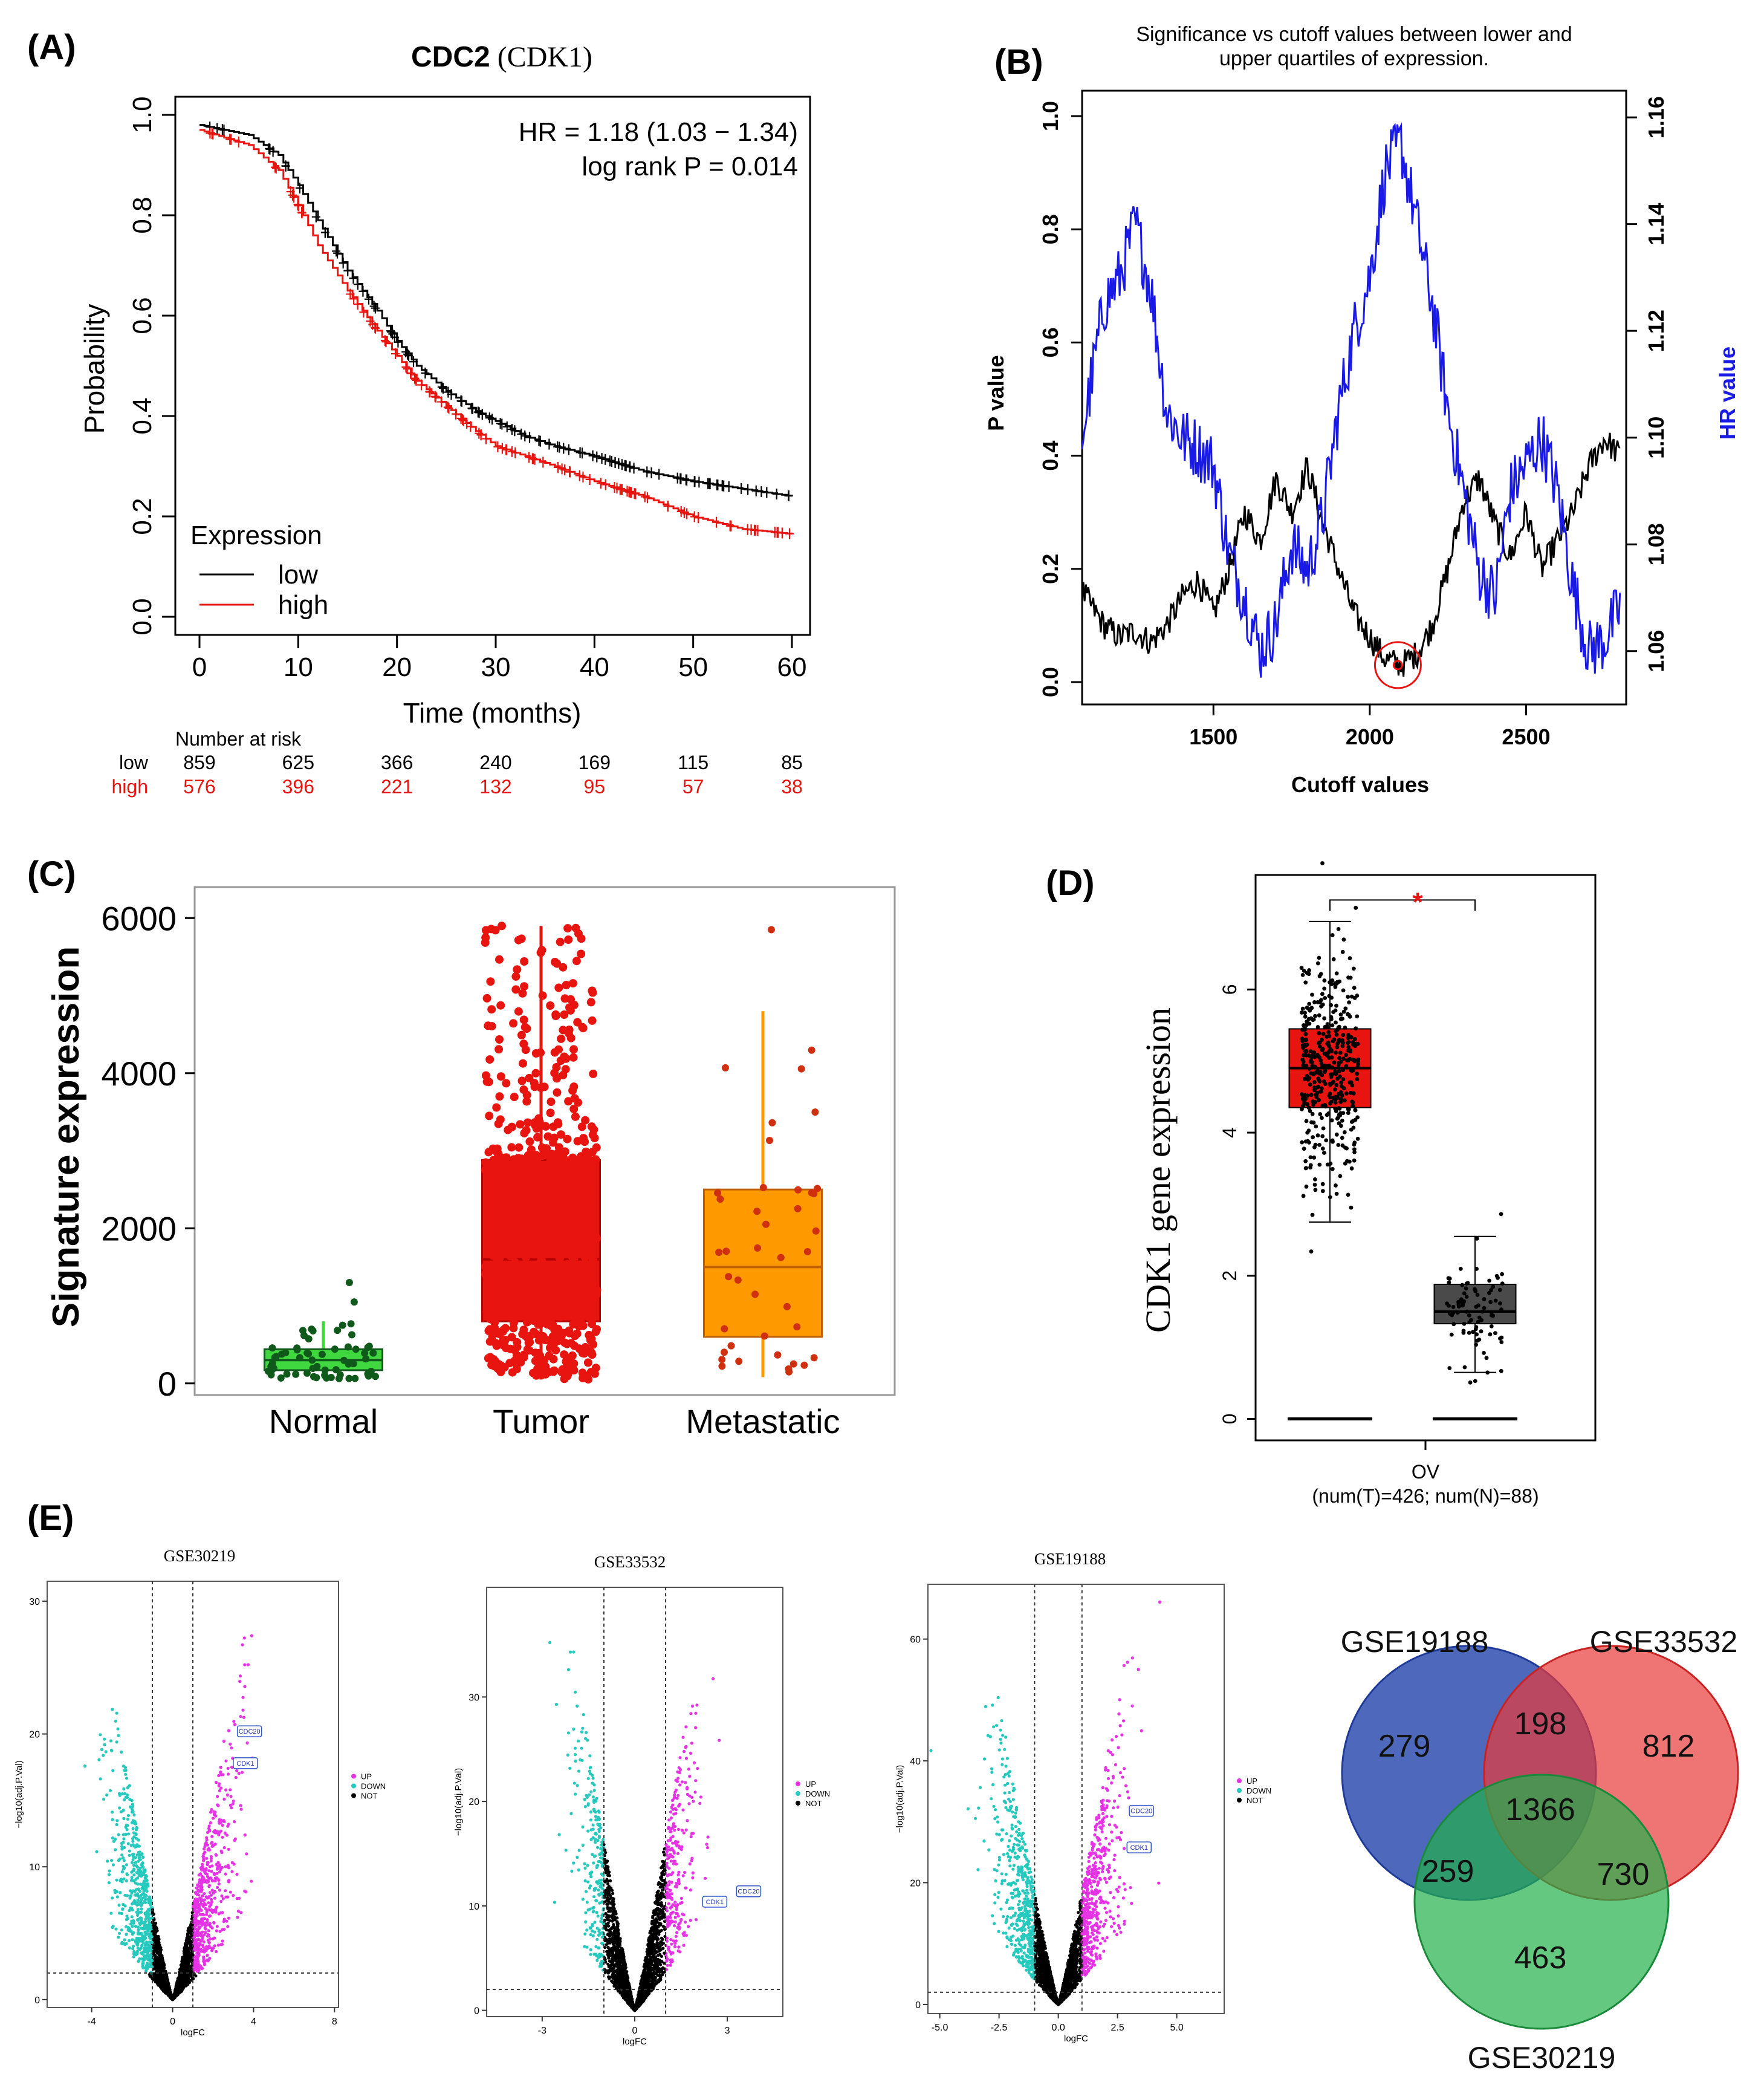  I want to click on x-tick-label-b: 2000, so click(1370, 736).